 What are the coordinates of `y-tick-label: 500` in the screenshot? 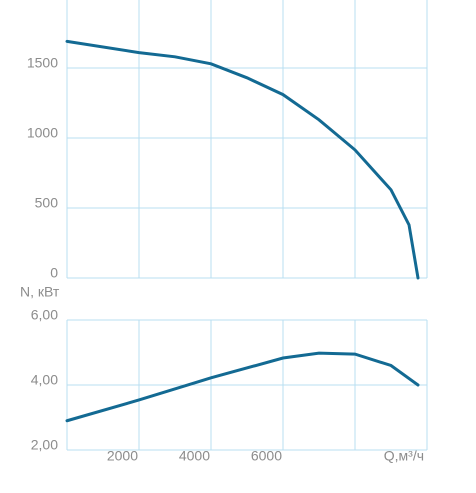 It's located at (47, 203).